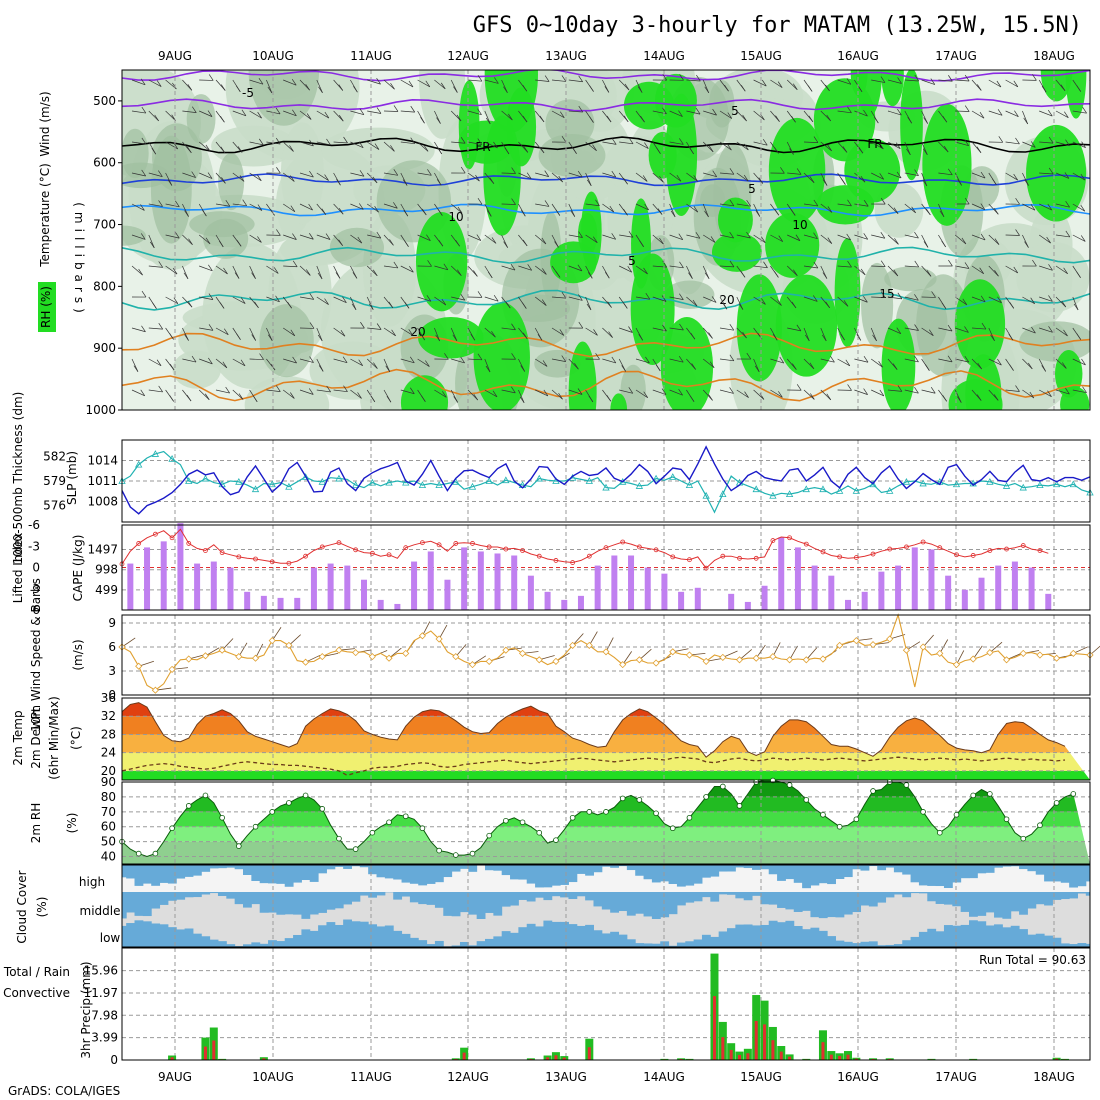 This screenshot has height=1100, width=1100. I want to click on thickness-tick: 582, so click(54, 456).